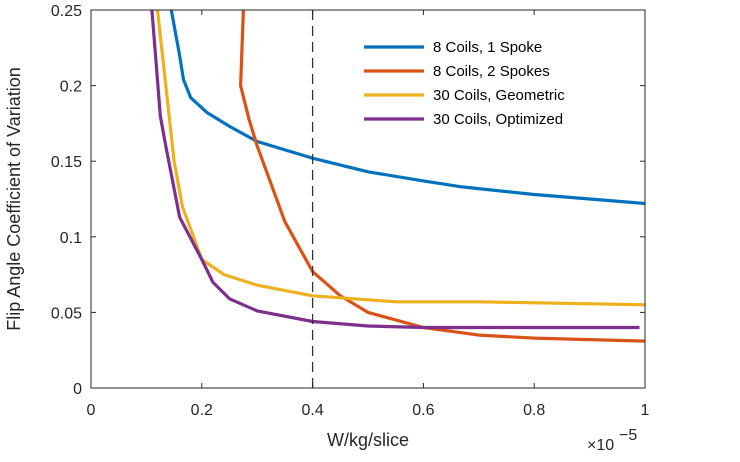 This screenshot has width=740, height=462. Describe the element at coordinates (66, 11) in the screenshot. I see `y-tick-label: 0.25` at that location.